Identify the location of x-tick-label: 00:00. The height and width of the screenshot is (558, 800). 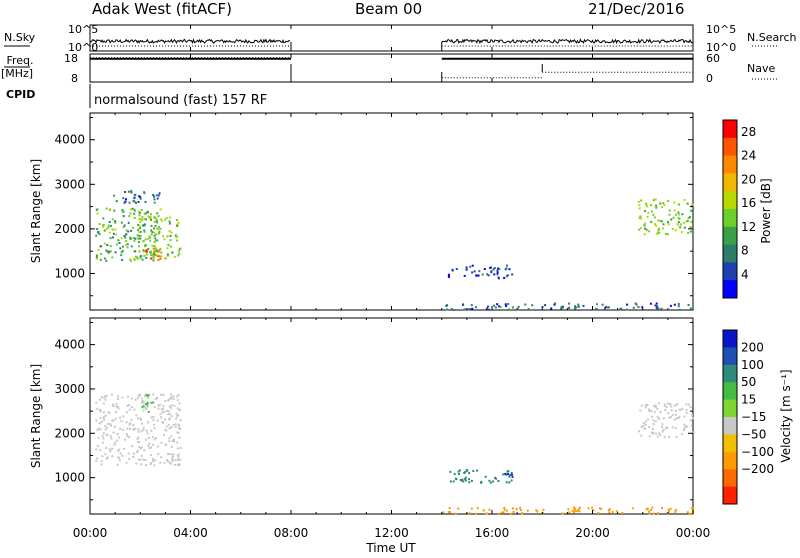
(693, 533).